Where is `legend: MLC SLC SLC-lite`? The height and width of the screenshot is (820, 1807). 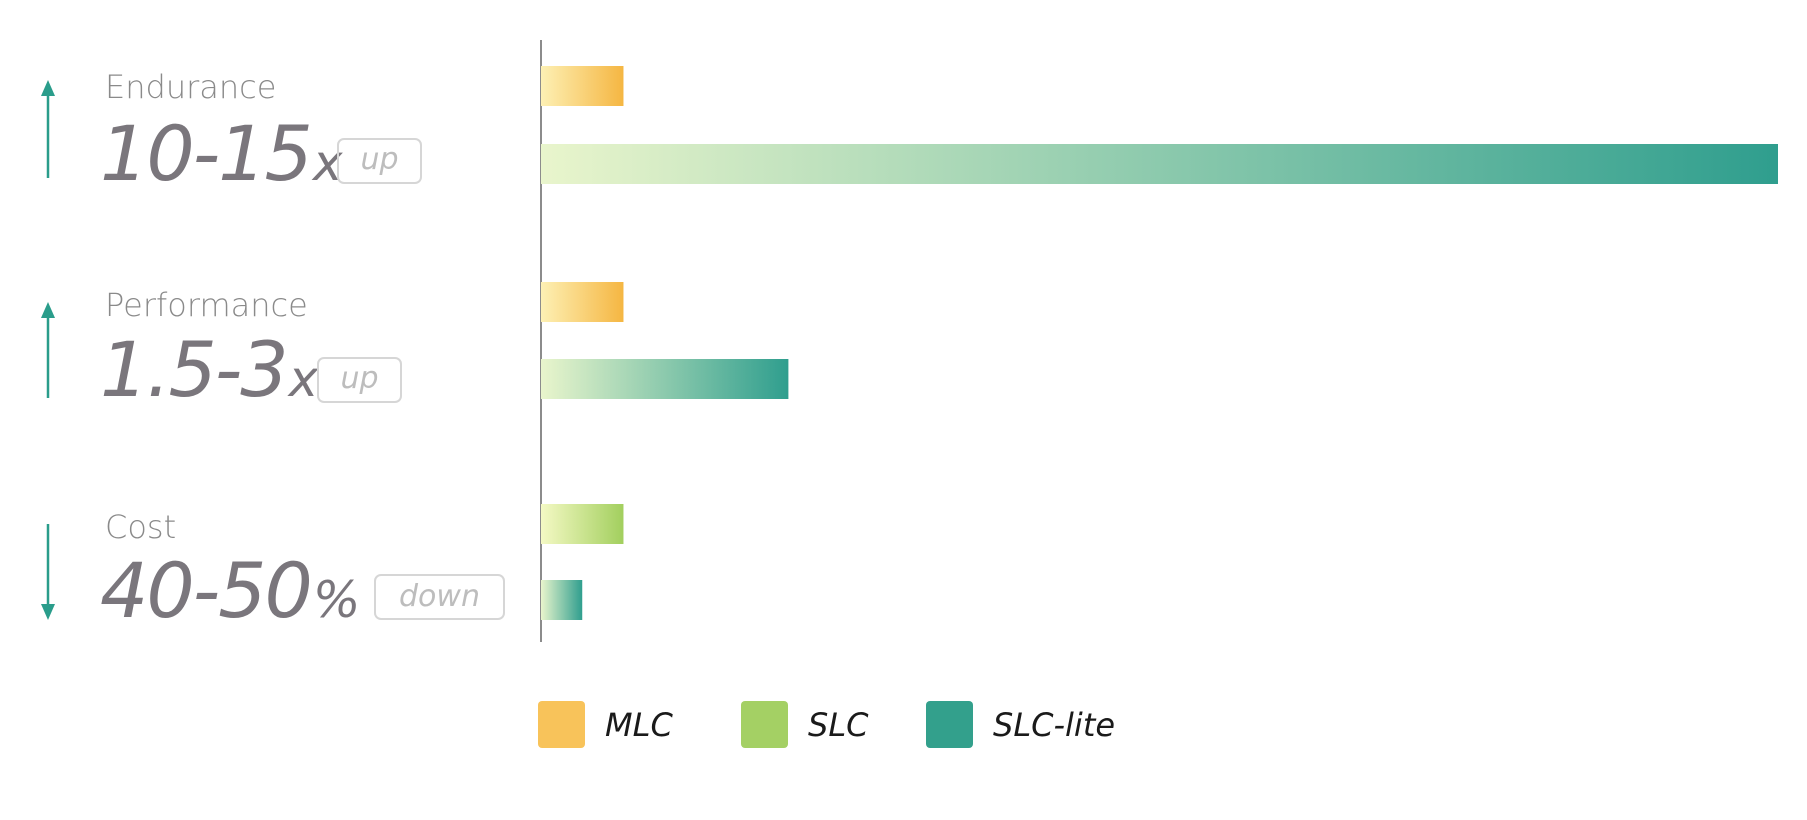
legend: MLC SLC SLC-lite is located at coordinates (826, 724).